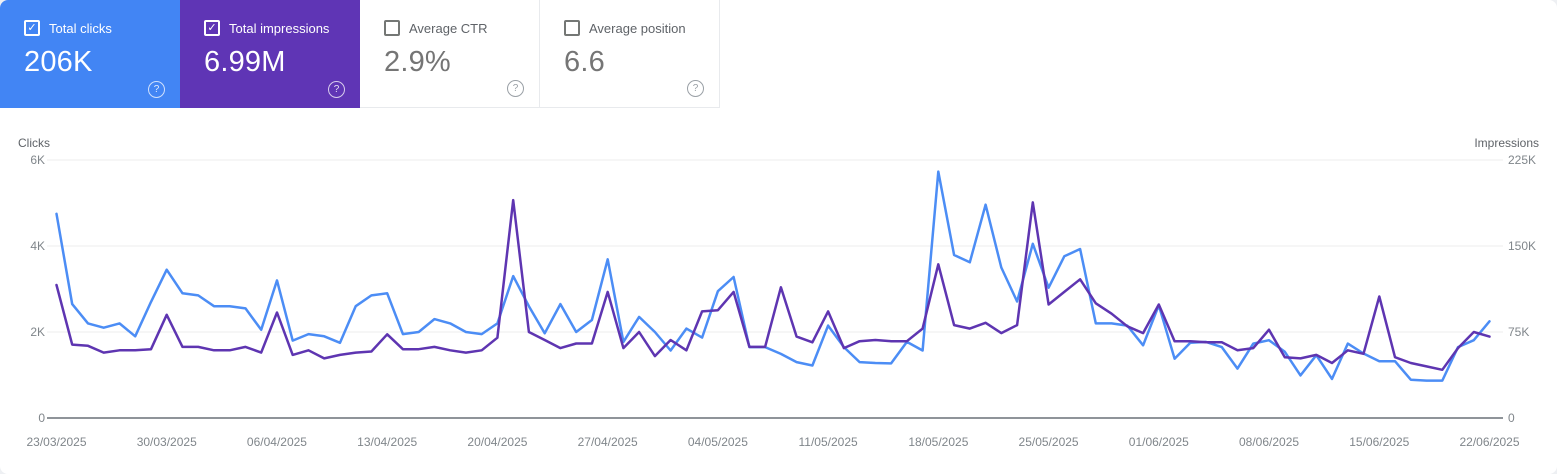 The height and width of the screenshot is (474, 1557). What do you see at coordinates (828, 442) in the screenshot?
I see `x-axis-date-label: 11/05/2025` at bounding box center [828, 442].